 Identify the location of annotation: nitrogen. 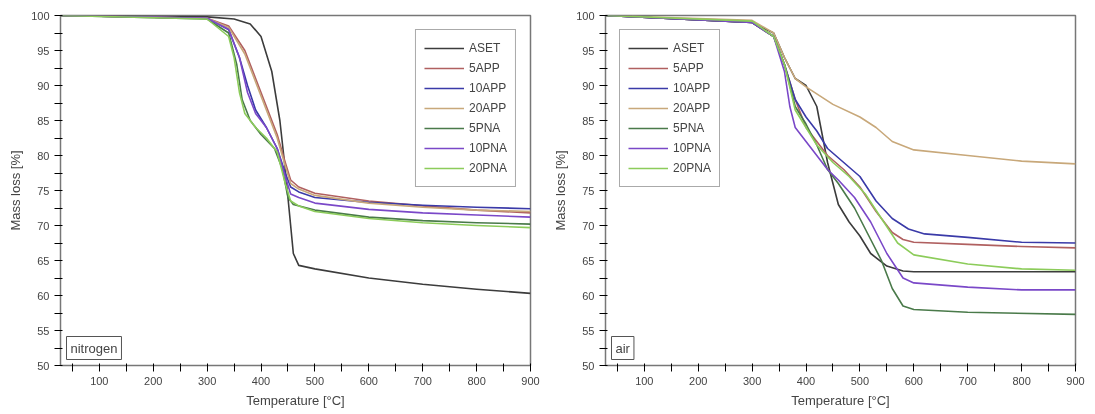
(94, 348).